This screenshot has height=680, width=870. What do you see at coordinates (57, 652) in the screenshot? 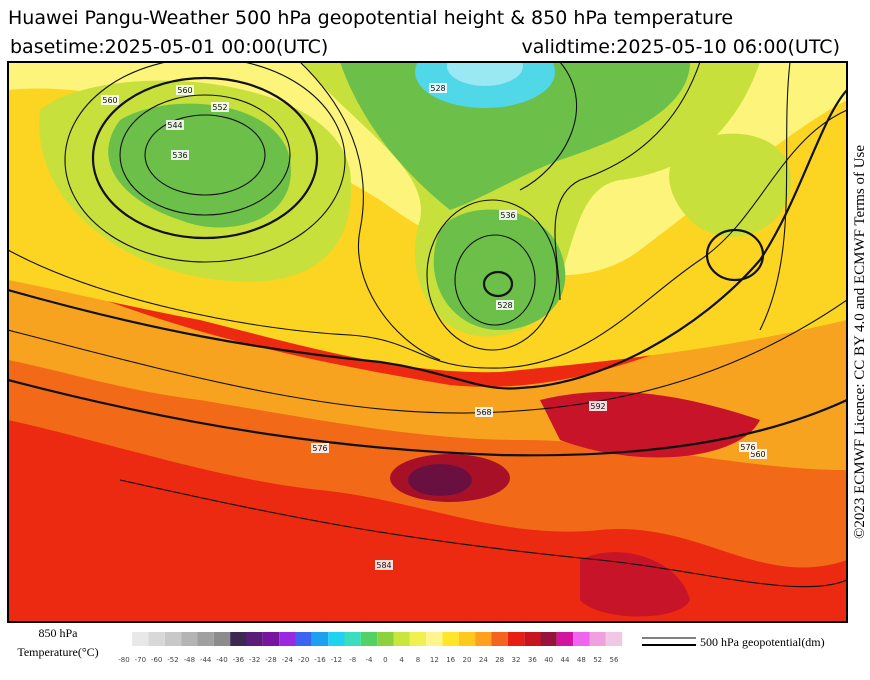
I see `temperature-unit: Temperature(°C)` at bounding box center [57, 652].